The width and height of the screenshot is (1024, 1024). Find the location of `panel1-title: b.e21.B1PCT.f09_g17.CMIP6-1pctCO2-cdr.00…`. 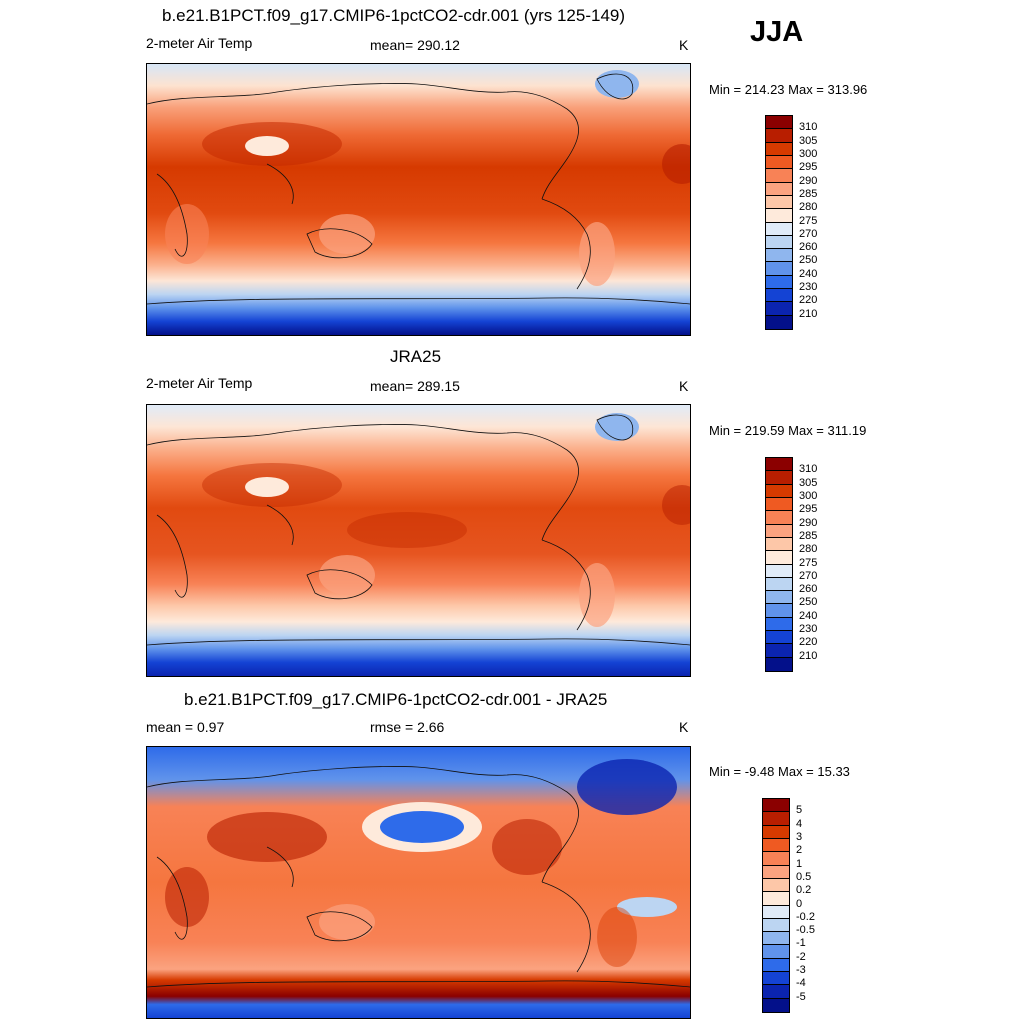

panel1-title: b.e21.B1PCT.f09_g17.CMIP6-1pctCO2-cdr.00… is located at coordinates (394, 15).